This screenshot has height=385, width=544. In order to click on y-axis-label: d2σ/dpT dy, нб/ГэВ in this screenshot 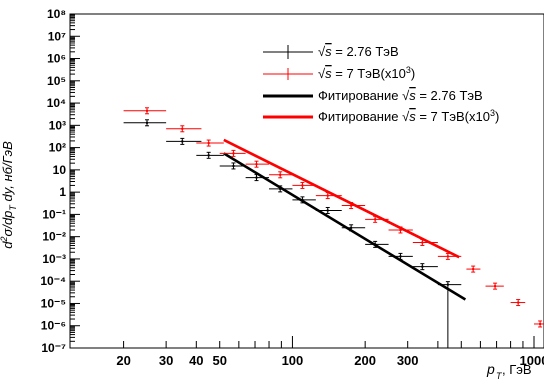, I will do `click(9, 195)`.